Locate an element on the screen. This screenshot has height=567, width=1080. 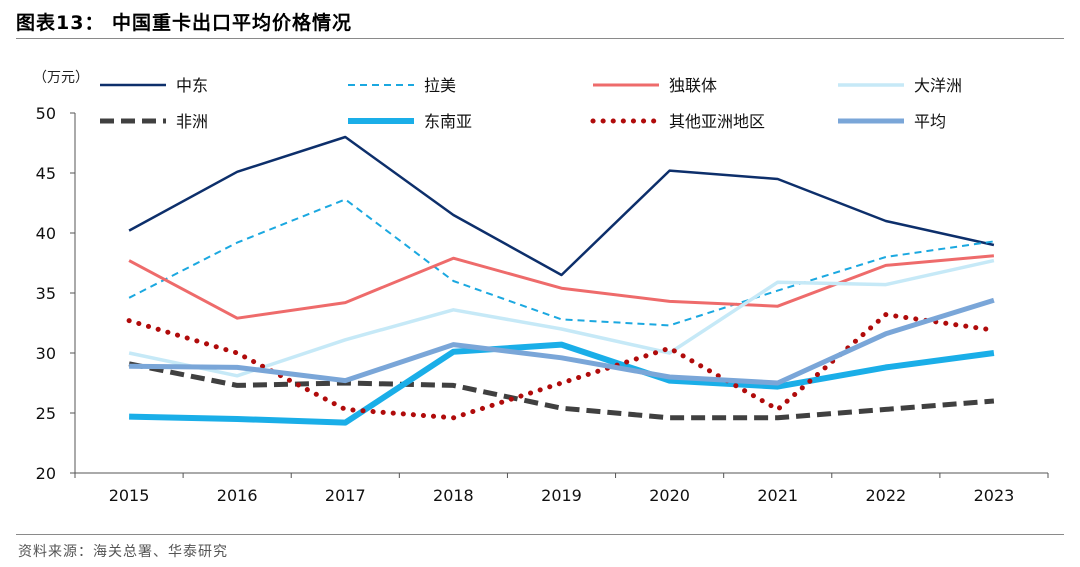
legend-label: 拉美 is located at coordinates (440, 85).